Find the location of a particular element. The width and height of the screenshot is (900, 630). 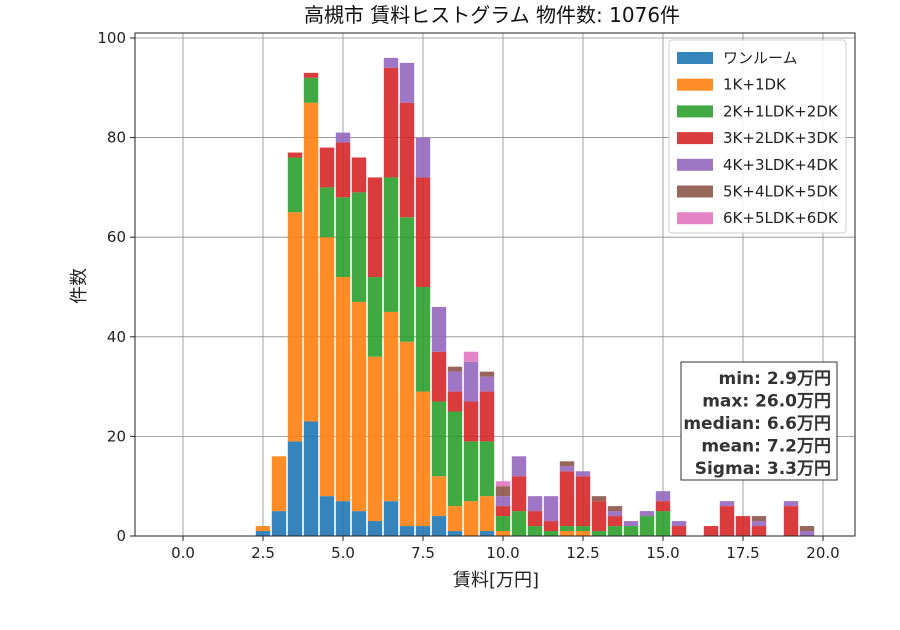

stats-min: min: 2.9万円 is located at coordinates (775, 379).